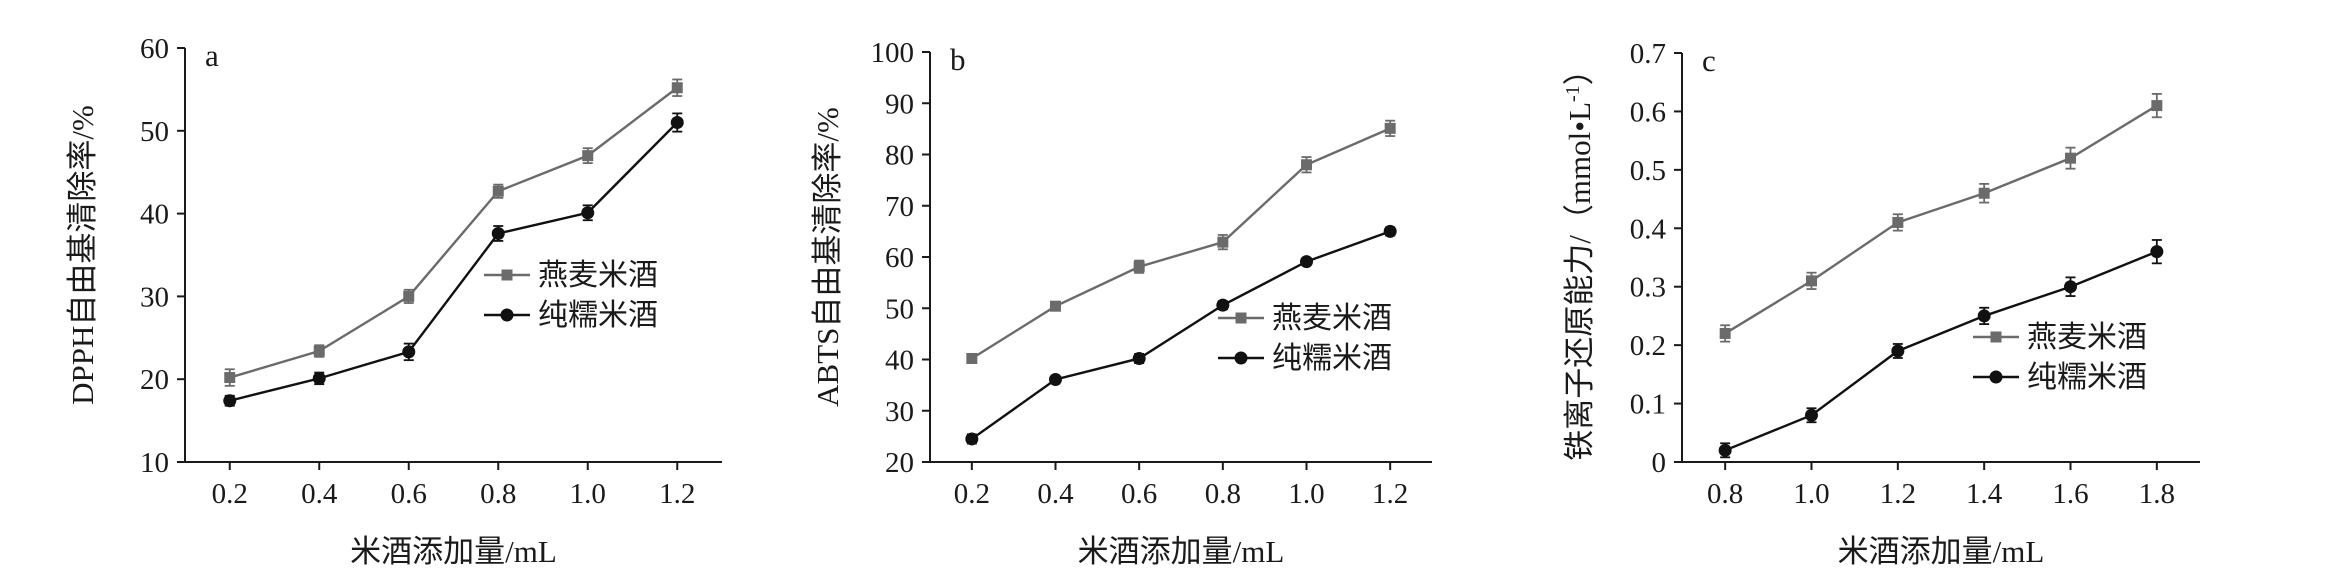  Describe the element at coordinates (899, 207) in the screenshot. I see `y-tick-label: 70` at that location.